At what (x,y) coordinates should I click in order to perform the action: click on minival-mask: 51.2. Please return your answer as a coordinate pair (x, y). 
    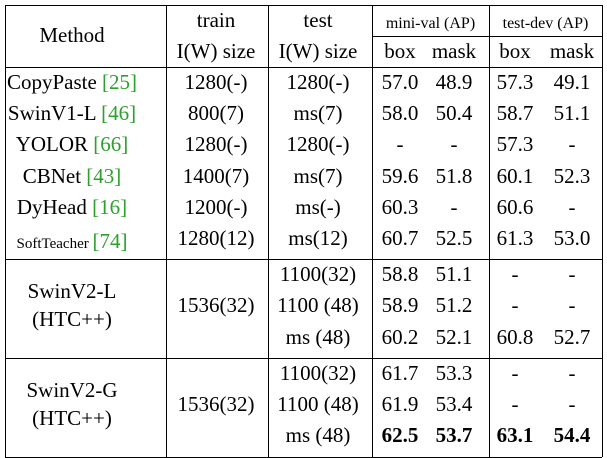
    Looking at the image, I should click on (454, 305).